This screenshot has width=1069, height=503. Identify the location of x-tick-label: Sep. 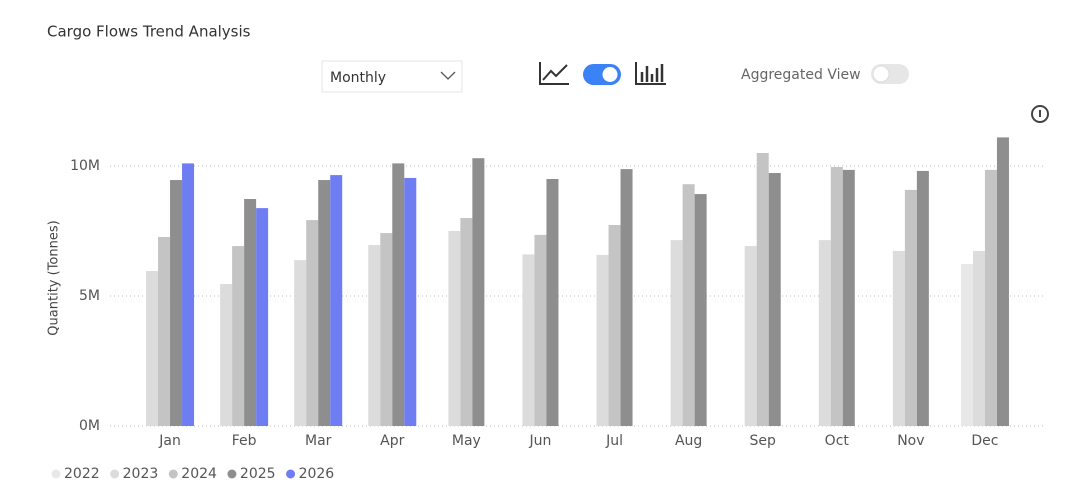
(763, 441).